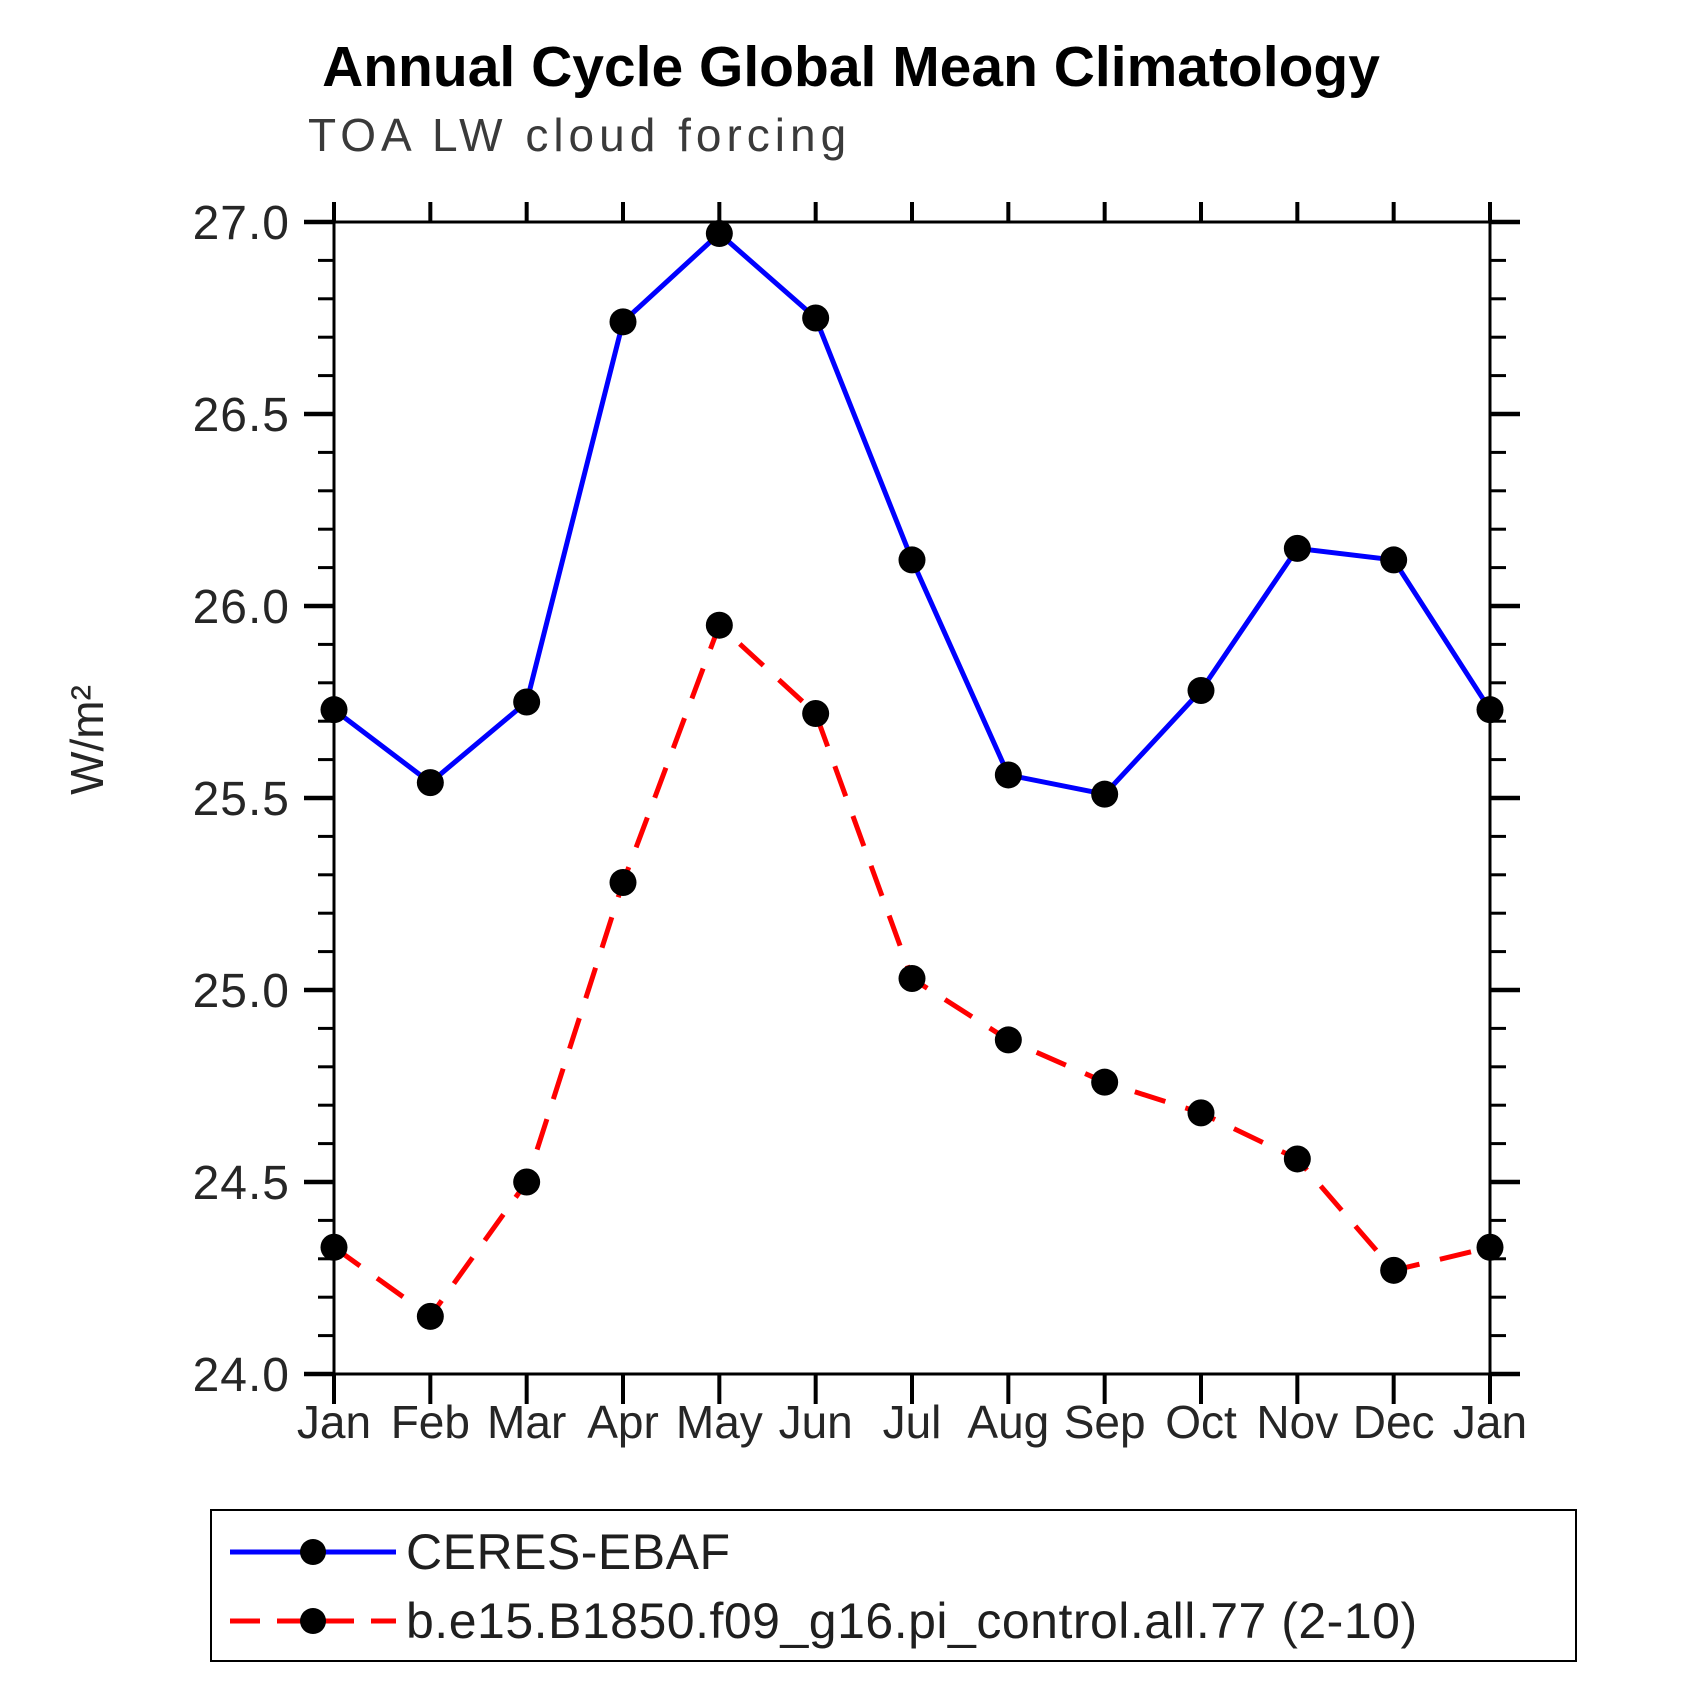 This screenshot has height=1702, width=1702. What do you see at coordinates (241, 415) in the screenshot?
I see `y-tick-label: 26.5` at bounding box center [241, 415].